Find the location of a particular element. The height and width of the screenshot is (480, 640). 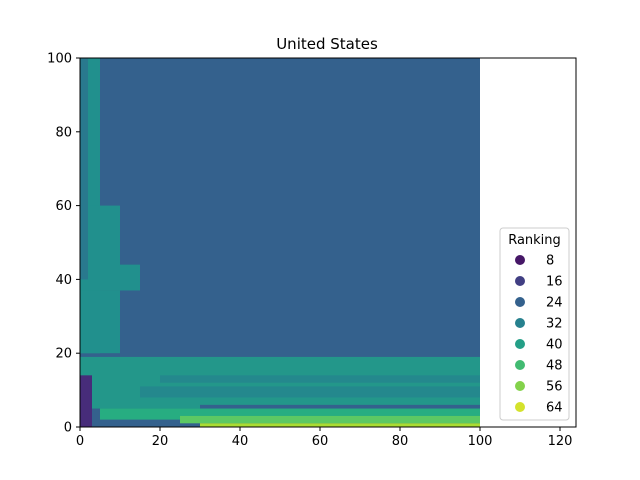

chart-title: United States is located at coordinates (327, 44).